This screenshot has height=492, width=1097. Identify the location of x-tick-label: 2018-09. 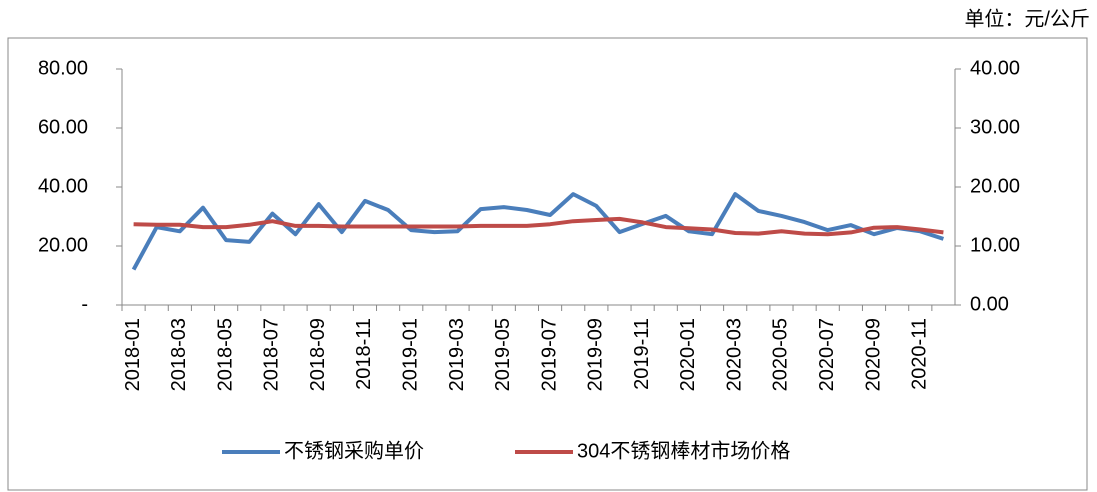
(318, 354).